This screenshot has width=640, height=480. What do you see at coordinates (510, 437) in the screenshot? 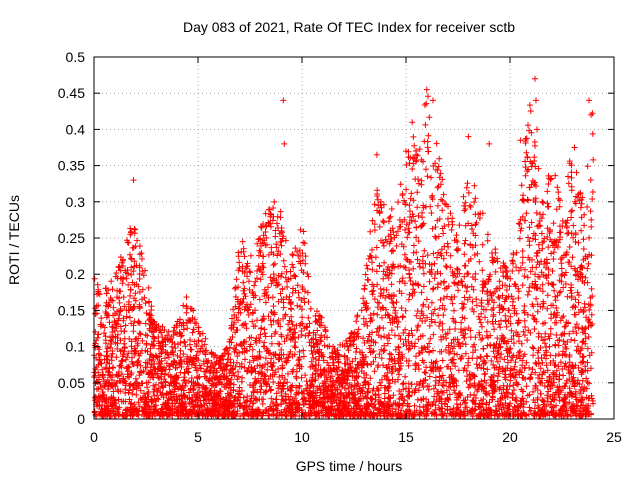
I see `x-tick-label: 20` at bounding box center [510, 437].